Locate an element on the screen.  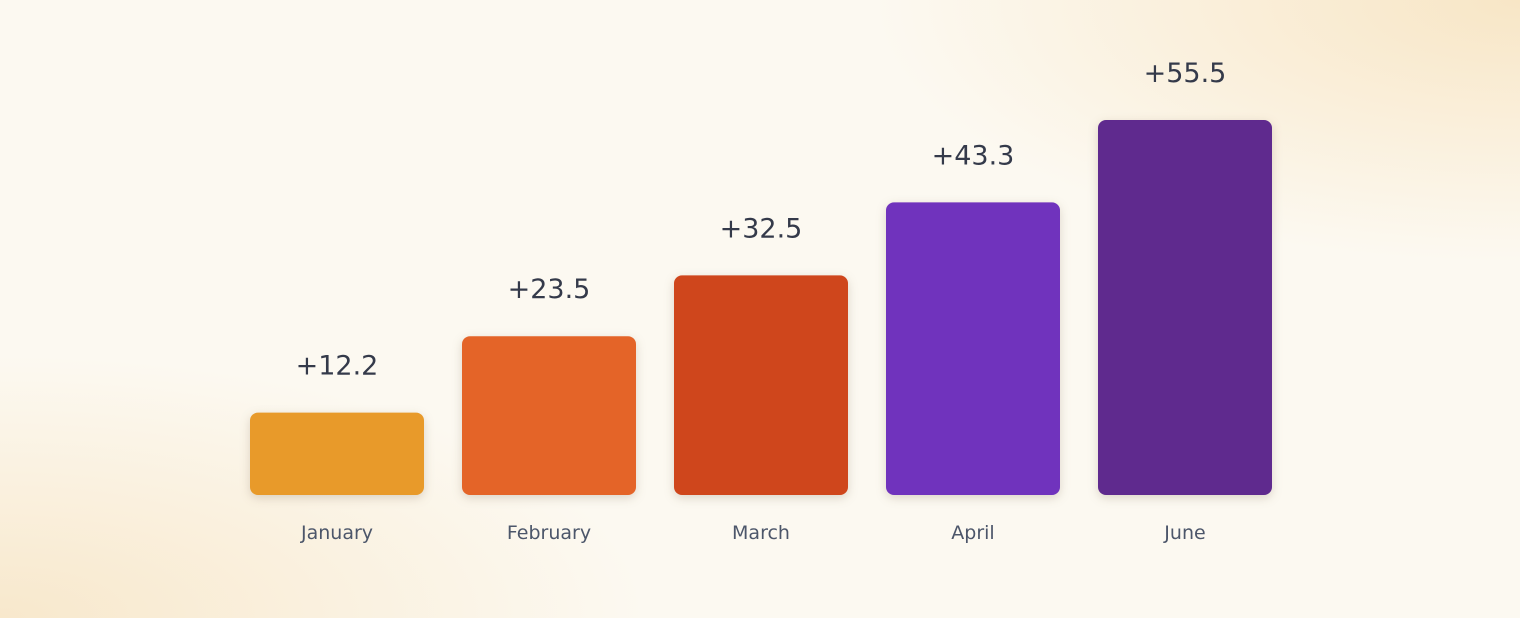
value-label: +23.5 is located at coordinates (549, 289).